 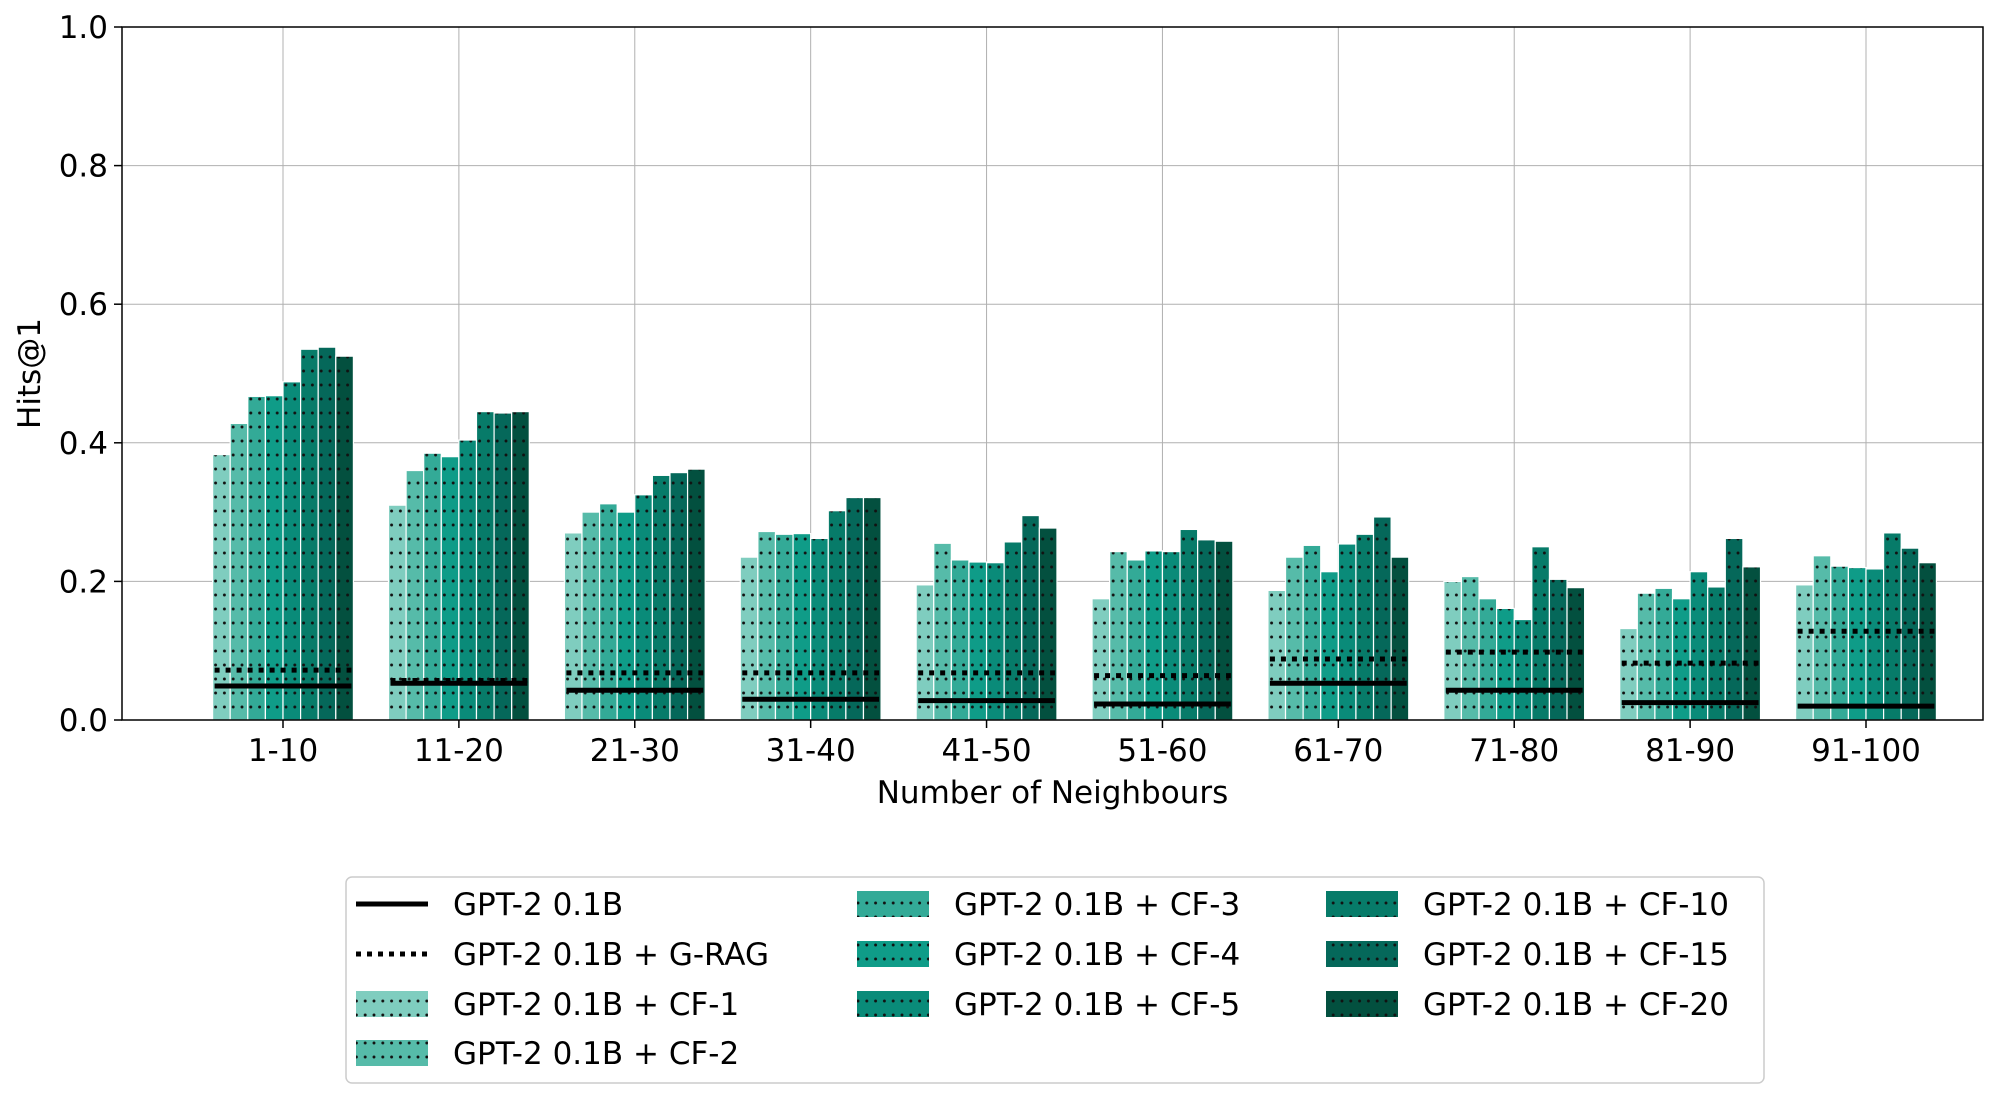 I want to click on y-tick-label: 0.8, so click(x=83, y=167).